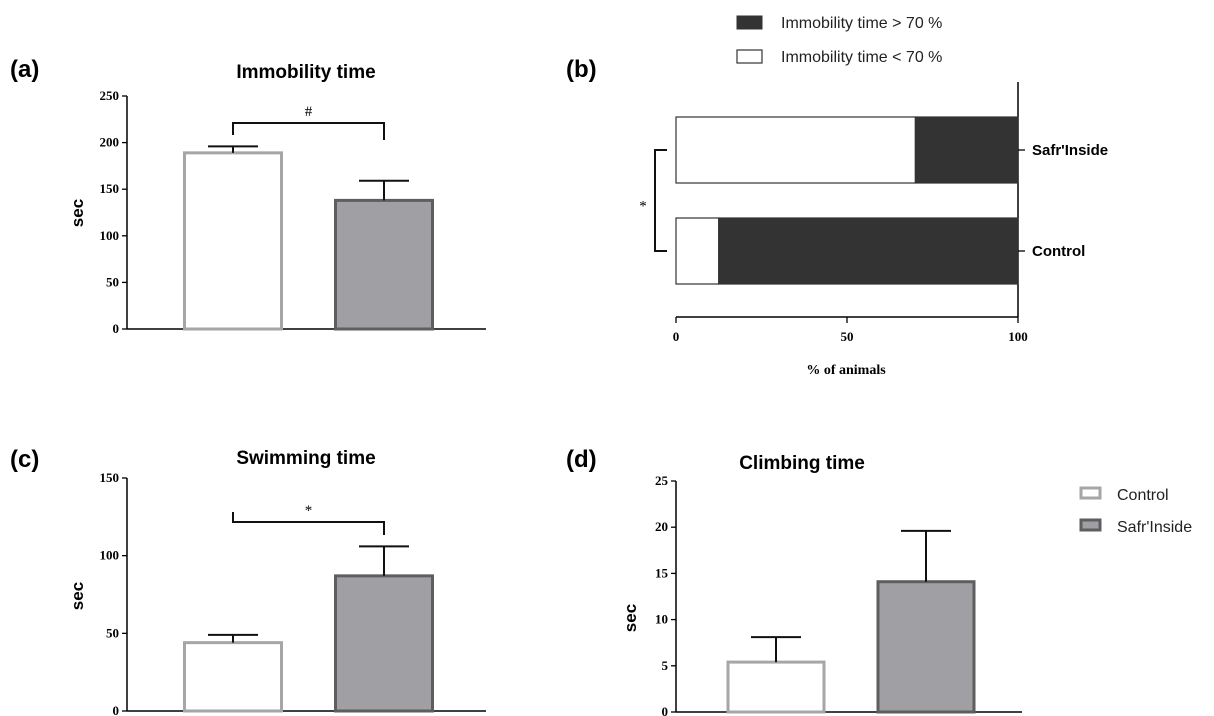  Describe the element at coordinates (581, 459) in the screenshot. I see `panel-letter-d: (d)` at that location.